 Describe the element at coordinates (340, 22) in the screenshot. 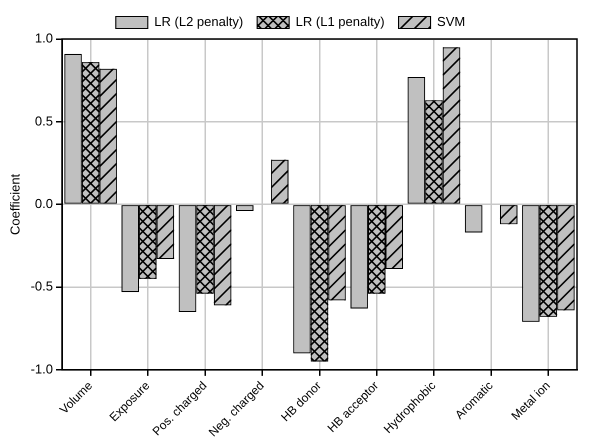

I see `legend-label: LR (L1 penalty)` at that location.